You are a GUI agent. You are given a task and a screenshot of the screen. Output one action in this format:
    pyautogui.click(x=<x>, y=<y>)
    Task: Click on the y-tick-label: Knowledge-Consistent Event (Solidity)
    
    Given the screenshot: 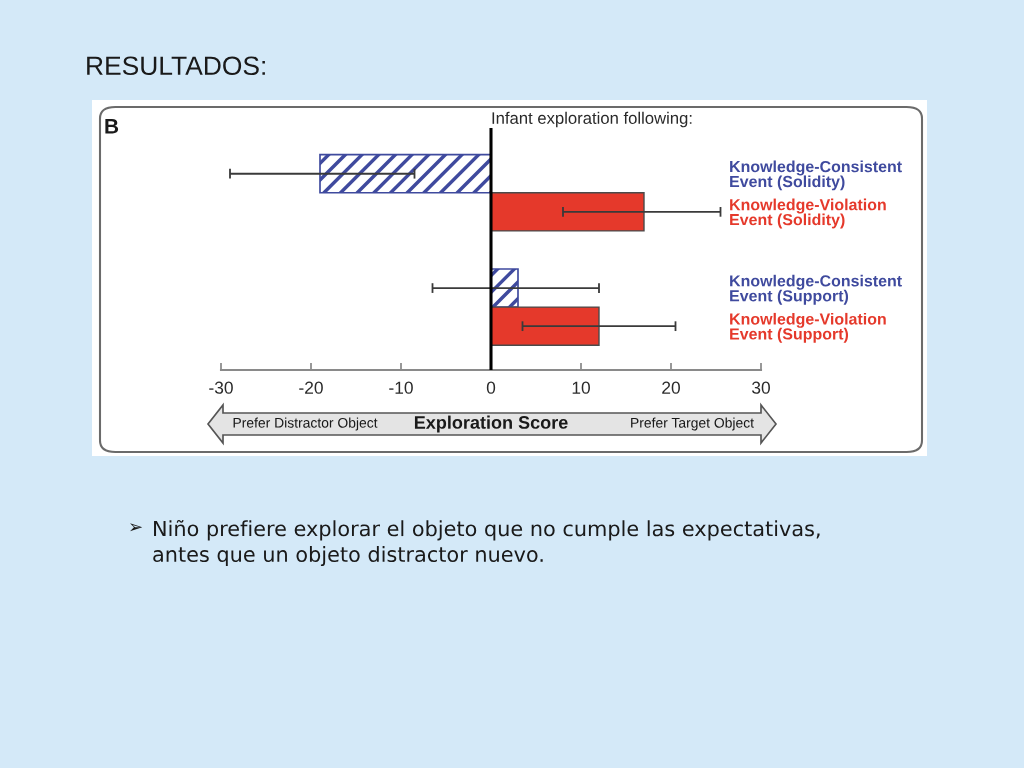 What is the action you would take?
    pyautogui.click(x=816, y=175)
    